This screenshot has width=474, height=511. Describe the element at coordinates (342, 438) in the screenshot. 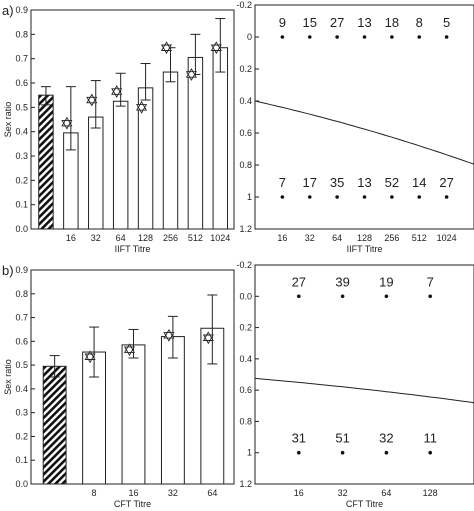

I see `count-bottom: 51` at that location.